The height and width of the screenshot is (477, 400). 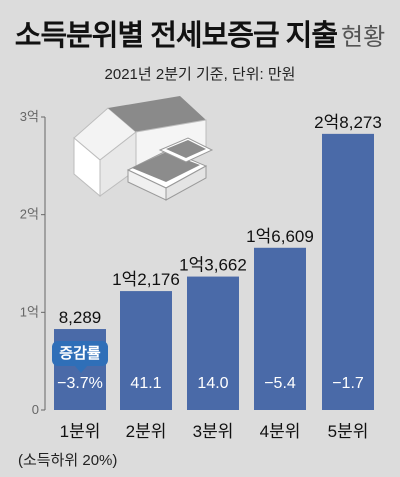 I want to click on y-tick-label: 3억, so click(x=29, y=116).